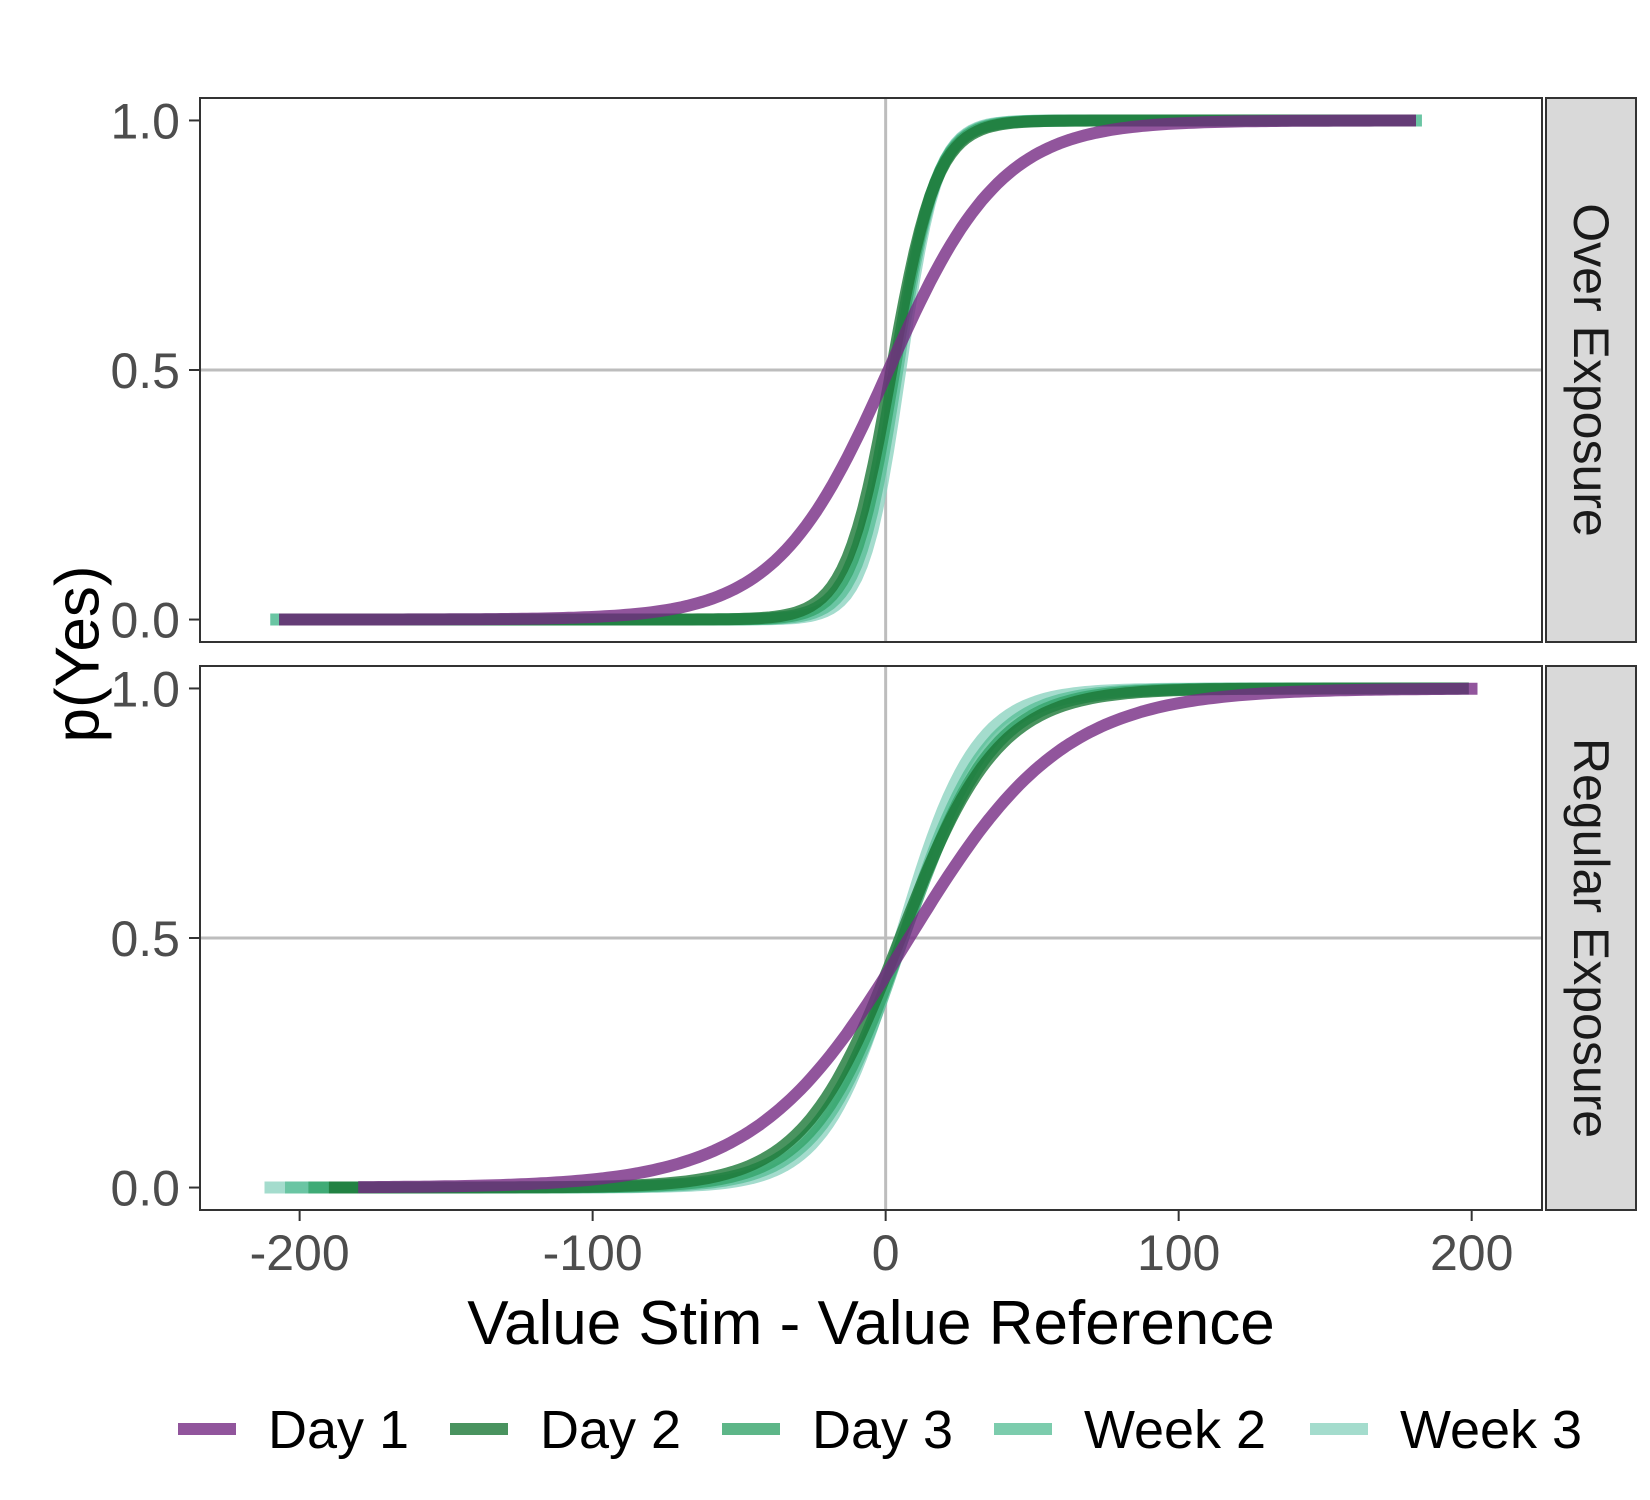  What do you see at coordinates (338, 1430) in the screenshot?
I see `legend-label: Day 1` at bounding box center [338, 1430].